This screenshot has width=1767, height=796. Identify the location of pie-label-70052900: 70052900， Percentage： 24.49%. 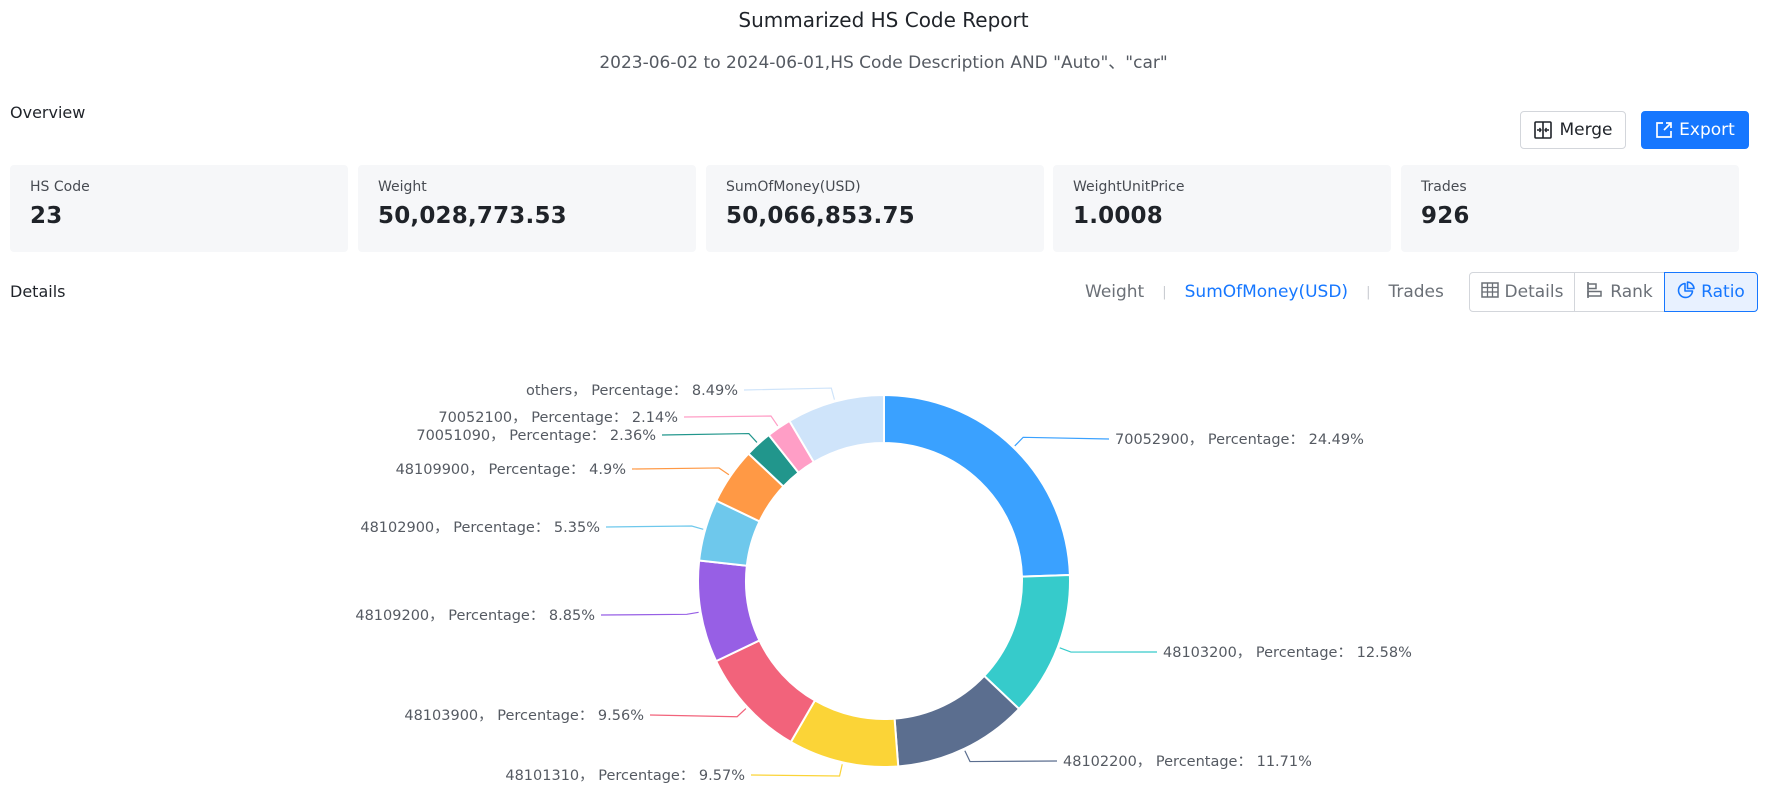
(1239, 440).